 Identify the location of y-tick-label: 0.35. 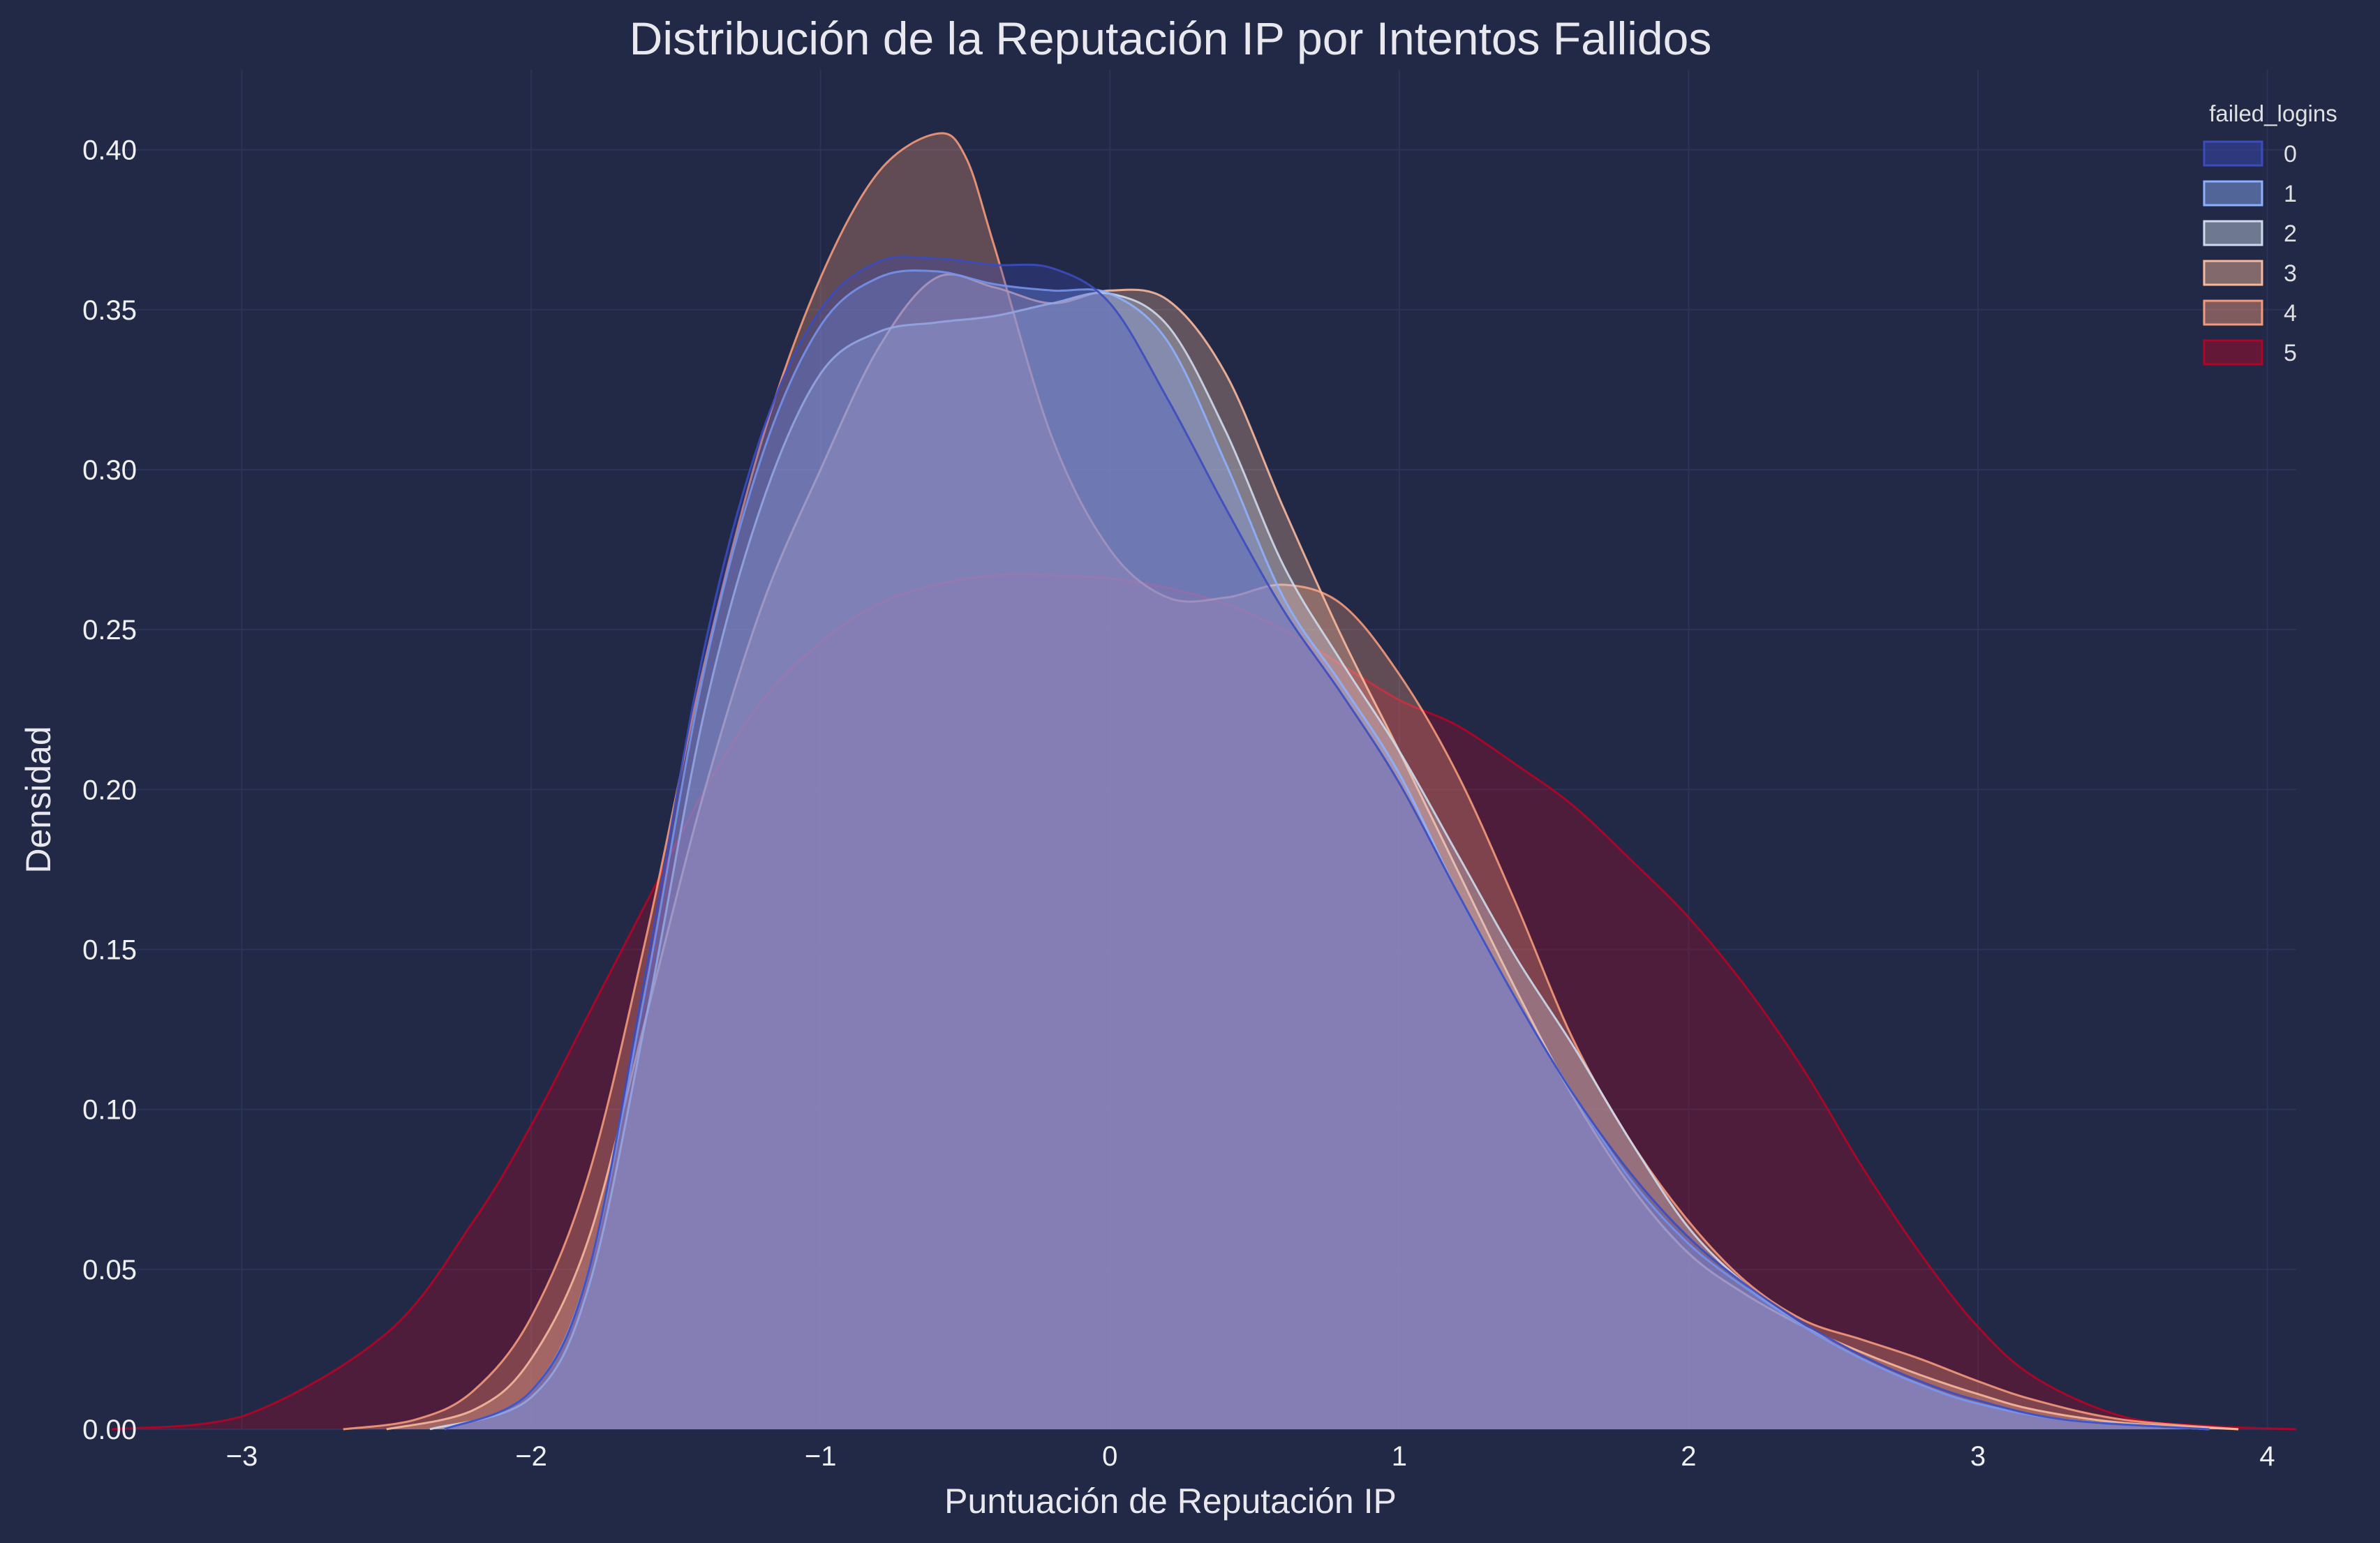
(110, 311).